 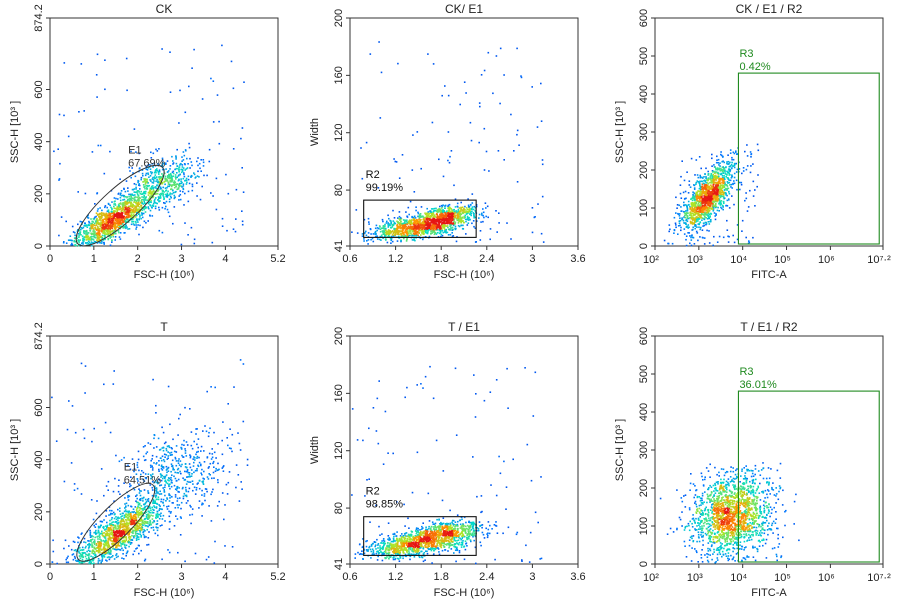 What do you see at coordinates (339, 246) in the screenshot?
I see `y-tick-label: 41` at bounding box center [339, 246].